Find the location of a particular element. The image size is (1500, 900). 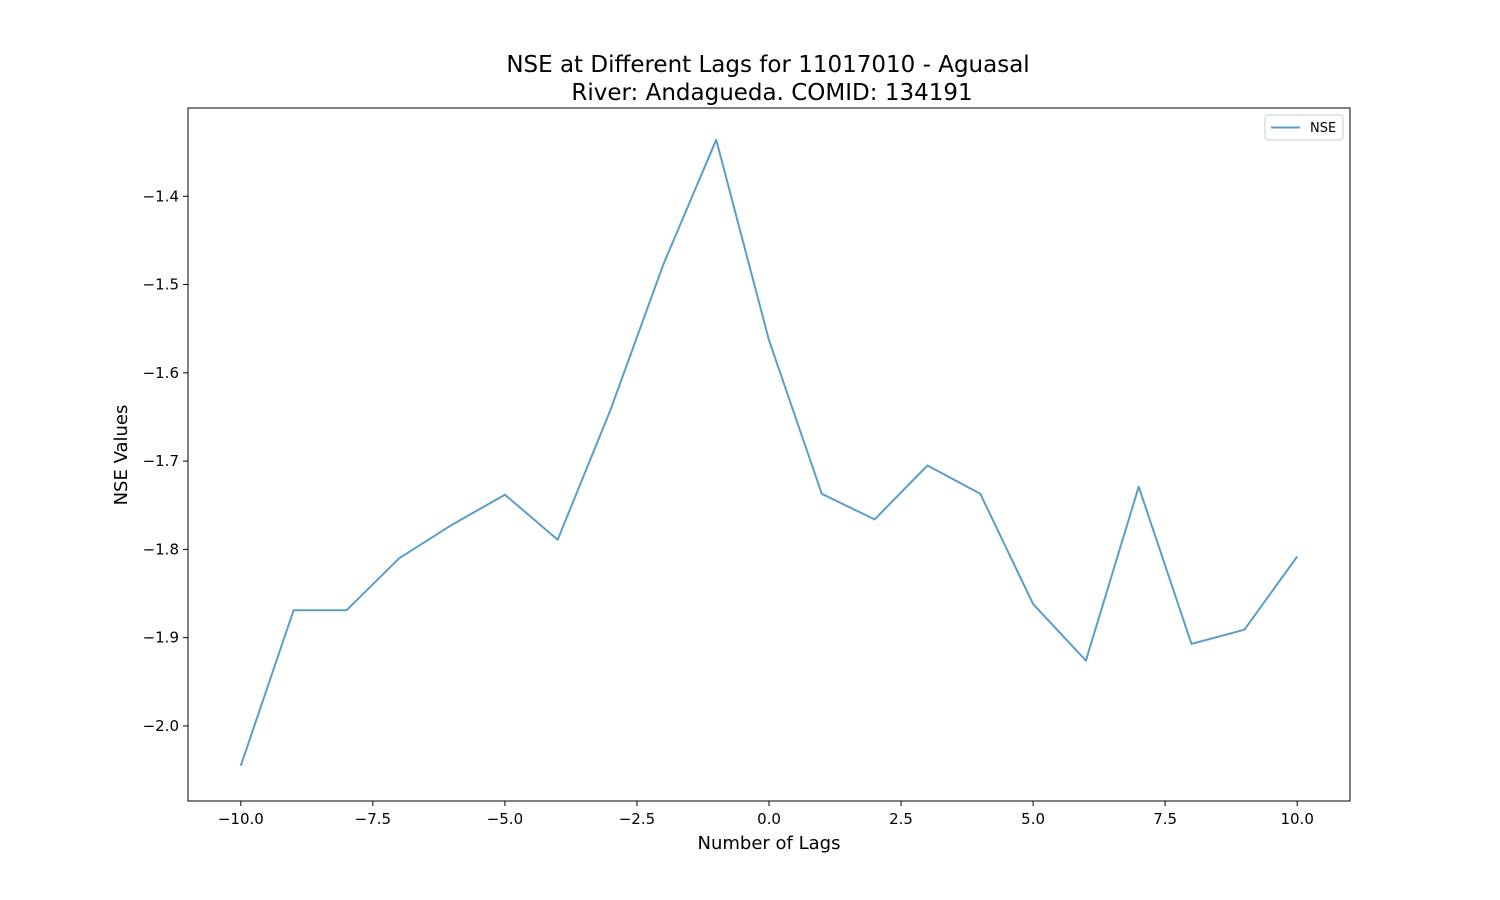

x-tick-label: −7.5 is located at coordinates (373, 819).